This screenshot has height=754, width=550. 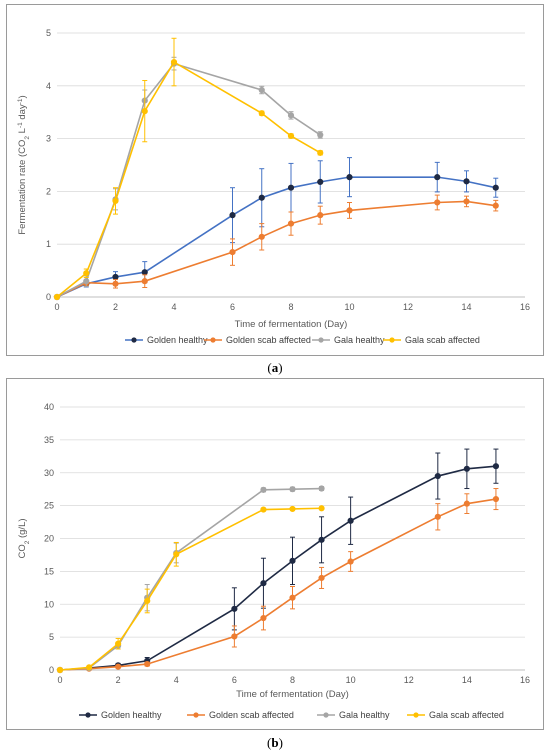 I want to click on y-tick-label: 3, so click(x=48, y=139).